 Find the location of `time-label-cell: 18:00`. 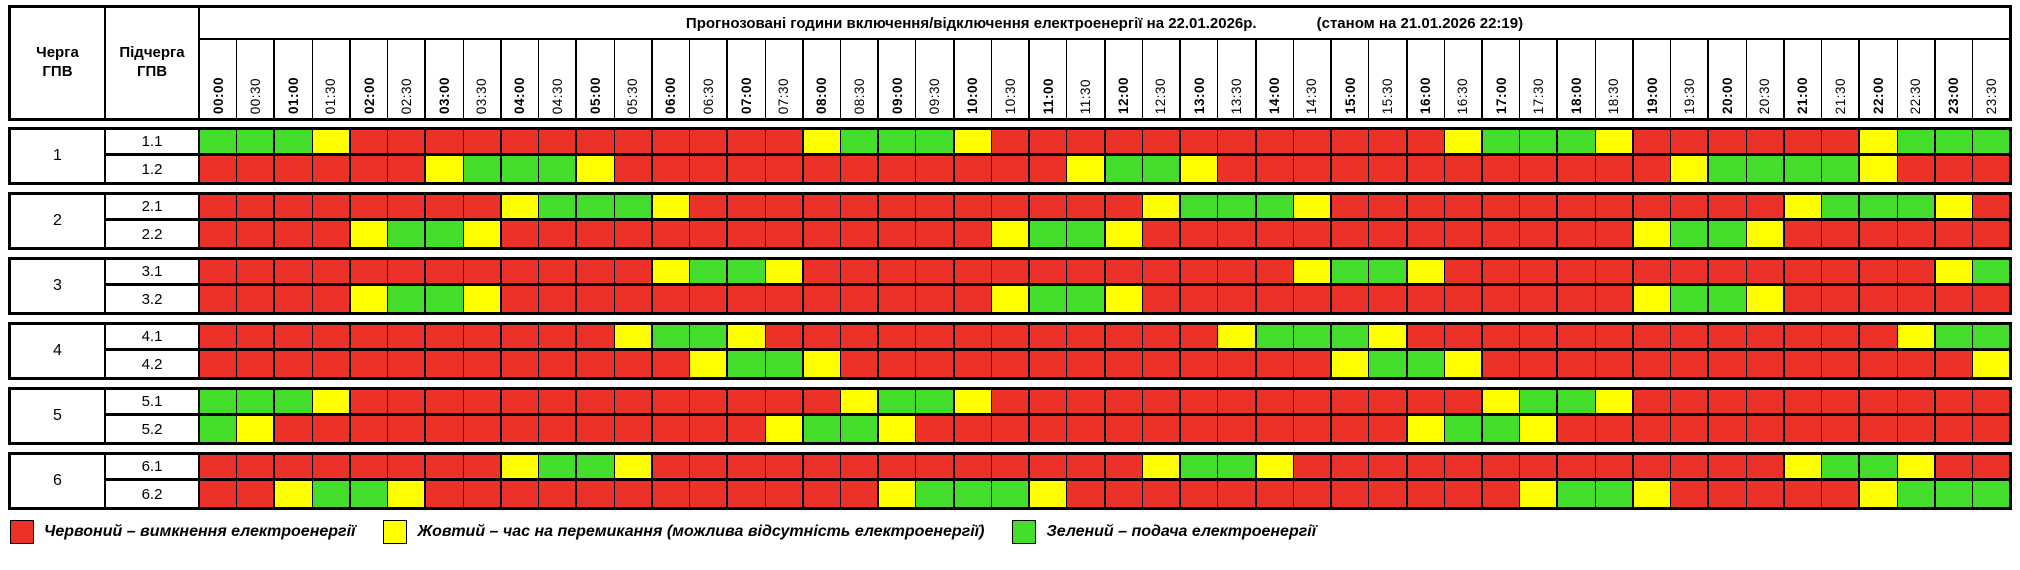

time-label-cell: 18:00 is located at coordinates (1575, 79).